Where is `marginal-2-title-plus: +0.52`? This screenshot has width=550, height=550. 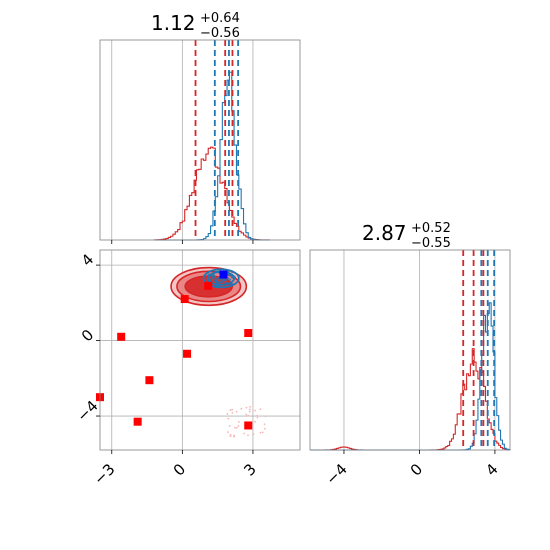
marginal-2-title-plus: +0.52 is located at coordinates (431, 228).